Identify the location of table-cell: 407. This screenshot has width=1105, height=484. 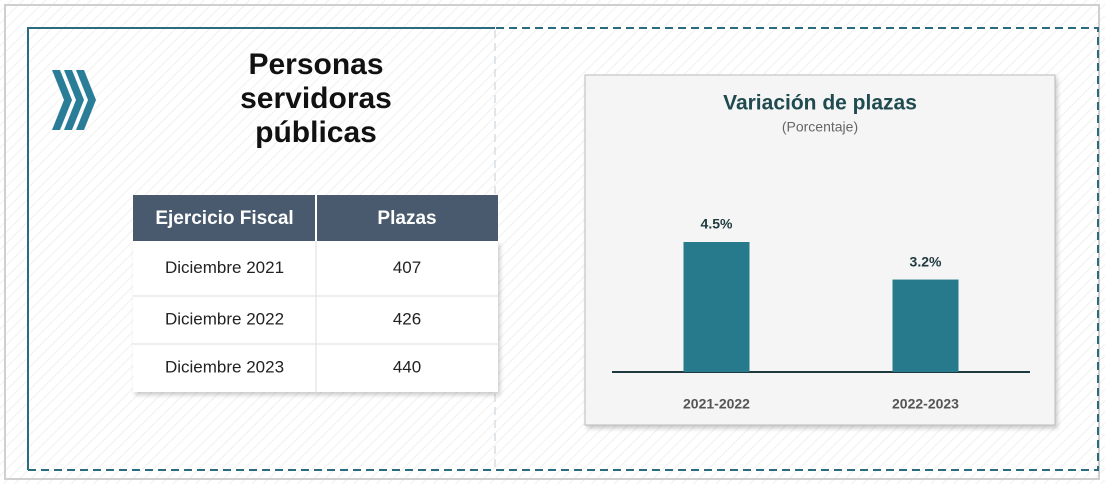
(407, 267).